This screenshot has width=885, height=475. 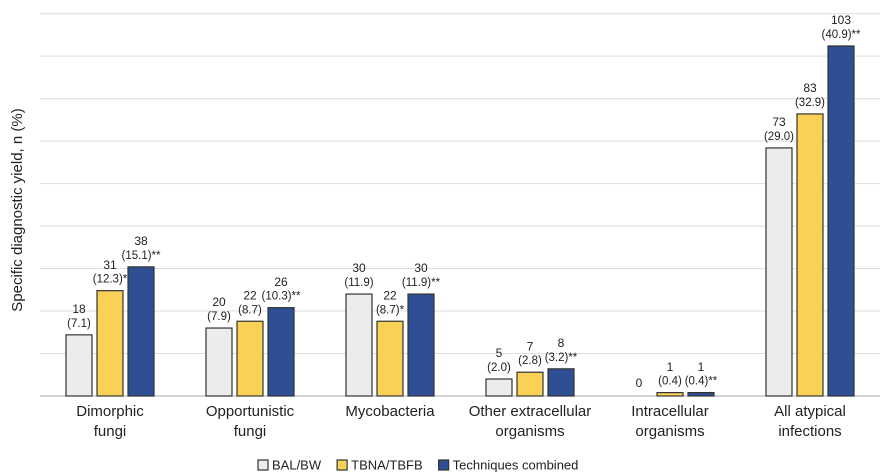 I want to click on data-label-percent: (8.7)*, so click(x=390, y=310).